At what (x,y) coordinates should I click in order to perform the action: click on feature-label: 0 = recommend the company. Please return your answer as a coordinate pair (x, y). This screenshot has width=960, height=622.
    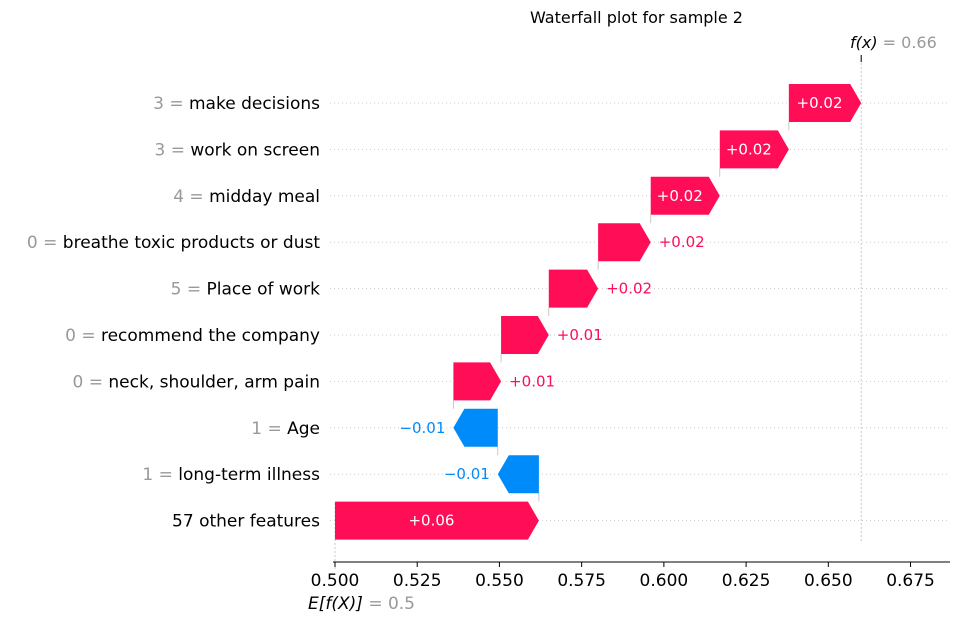
    Looking at the image, I should click on (192, 336).